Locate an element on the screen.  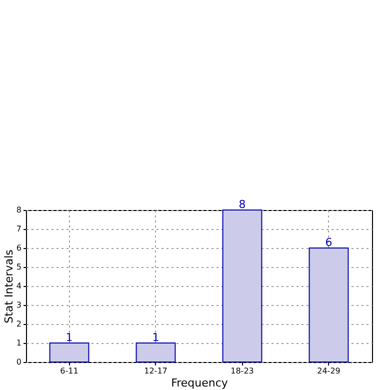
y-tick-label: 8 is located at coordinates (19, 210).